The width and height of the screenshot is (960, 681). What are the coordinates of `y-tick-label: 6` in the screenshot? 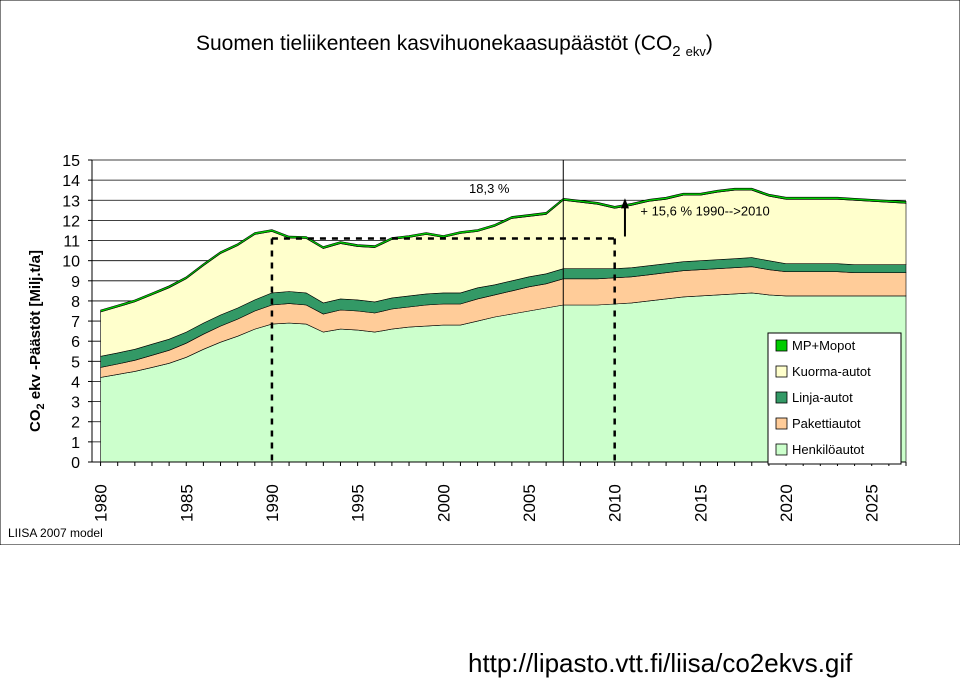 It's located at (75, 342).